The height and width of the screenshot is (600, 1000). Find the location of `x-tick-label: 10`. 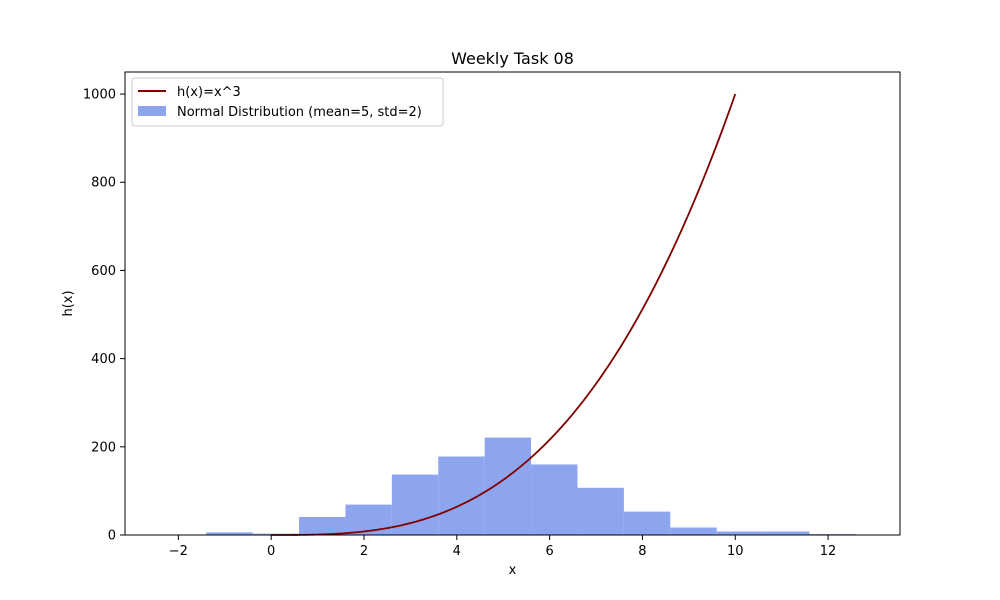

x-tick-label: 10 is located at coordinates (735, 551).